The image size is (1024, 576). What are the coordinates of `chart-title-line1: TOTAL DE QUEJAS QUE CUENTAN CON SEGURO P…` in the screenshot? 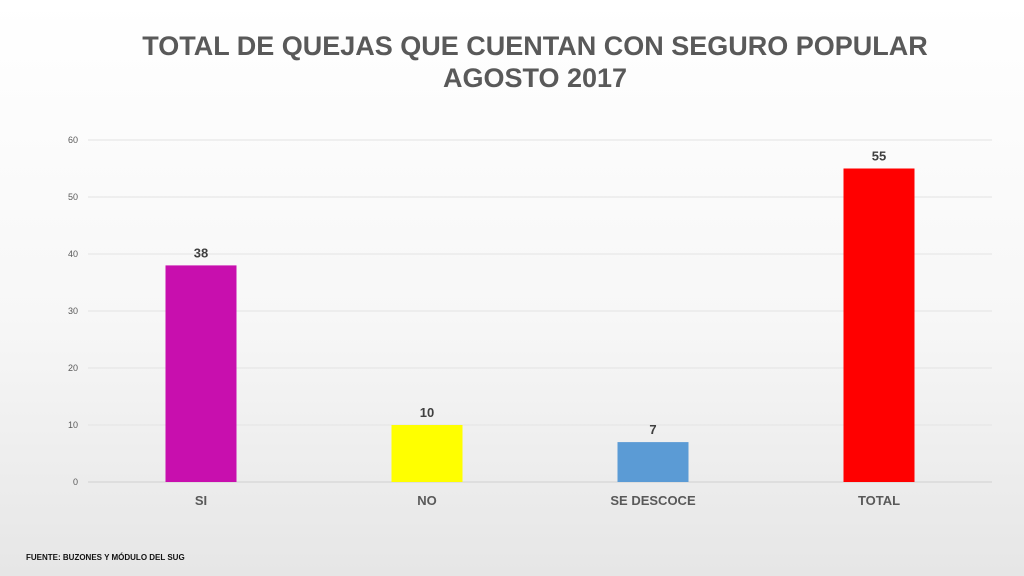 It's located at (535, 46).